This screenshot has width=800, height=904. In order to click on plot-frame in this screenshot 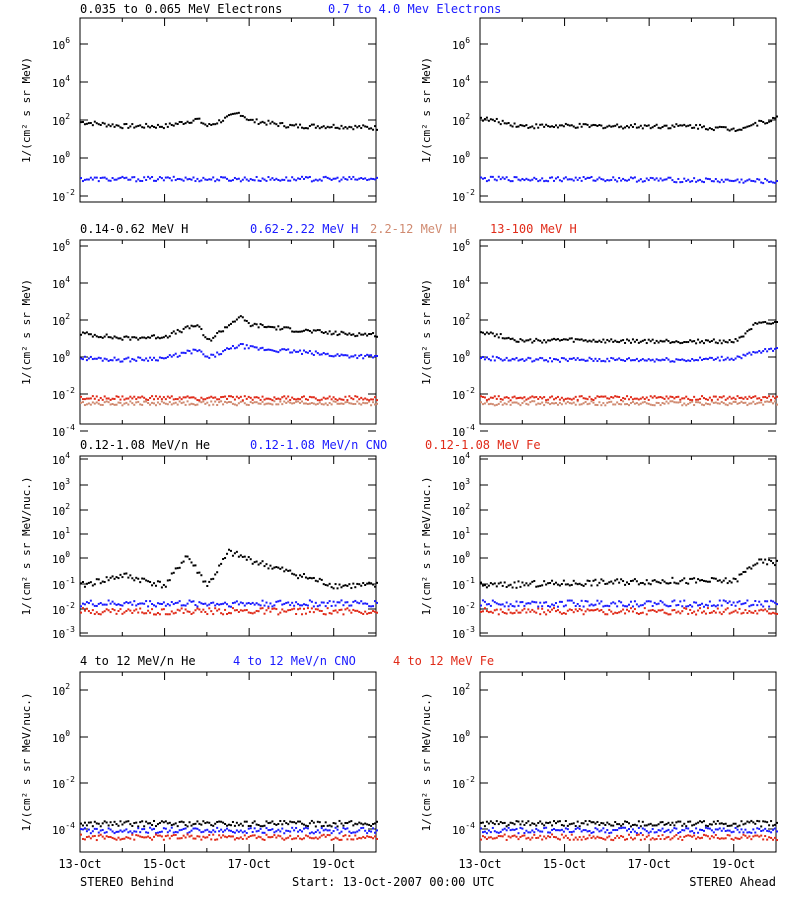, I will do `click(628, 546)`.